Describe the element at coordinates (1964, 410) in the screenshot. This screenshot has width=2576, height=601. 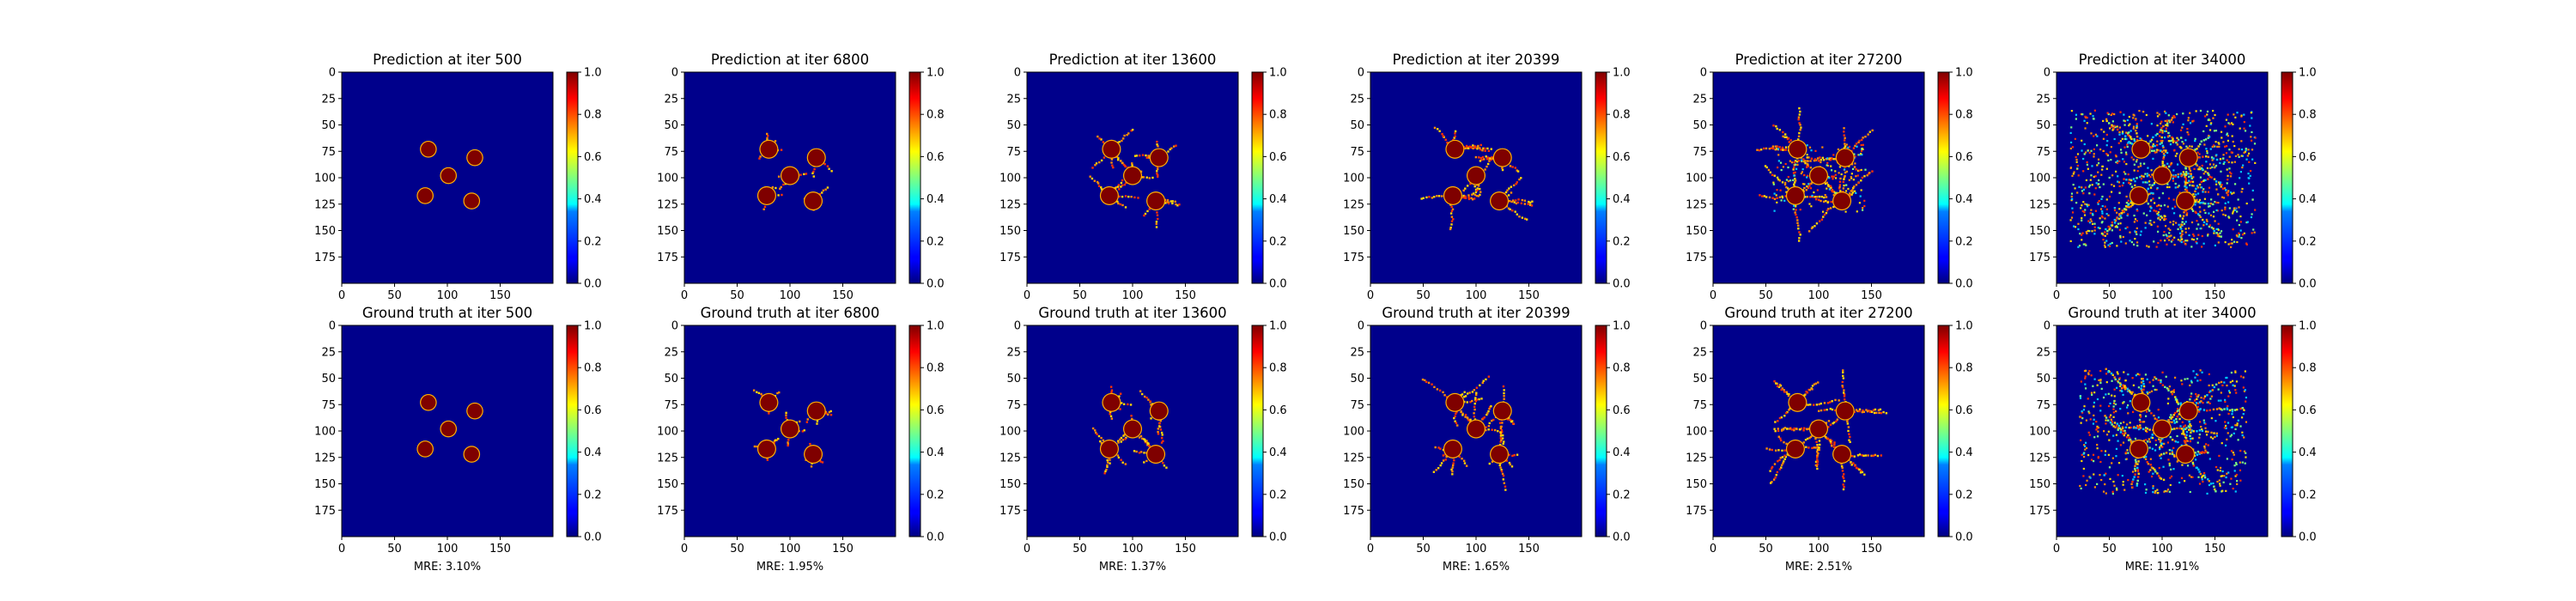
I see `colorbar-tick-label: 0.6` at that location.